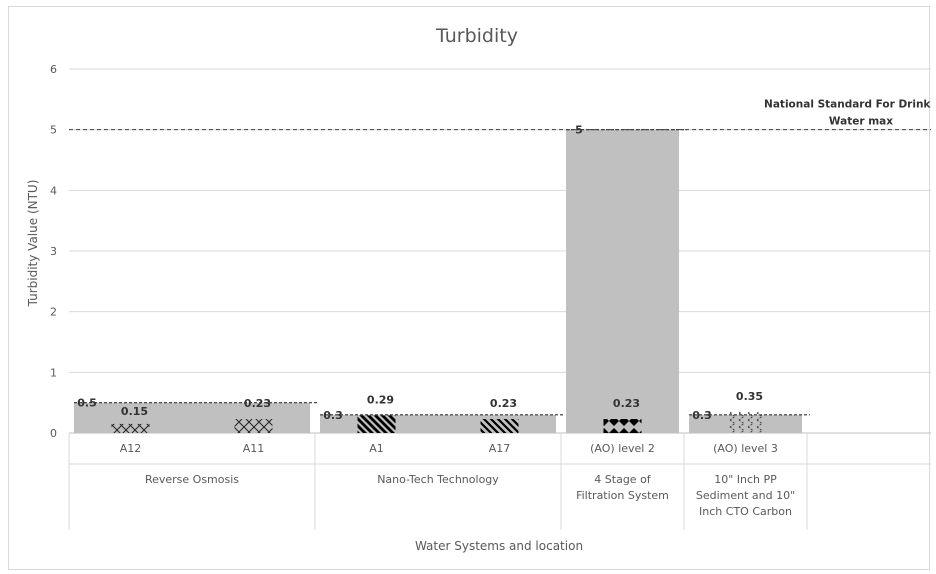 The image size is (936, 574). I want to click on national-standard-label-line: National Standard For Drinking, so click(847, 105).